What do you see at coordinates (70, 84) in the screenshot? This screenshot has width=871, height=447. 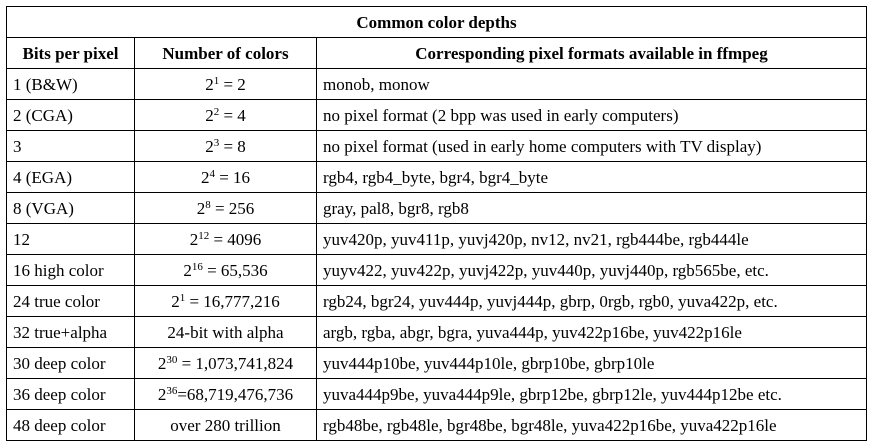 I see `cell-bits-per-pixel: 1 (B&W)` at bounding box center [70, 84].